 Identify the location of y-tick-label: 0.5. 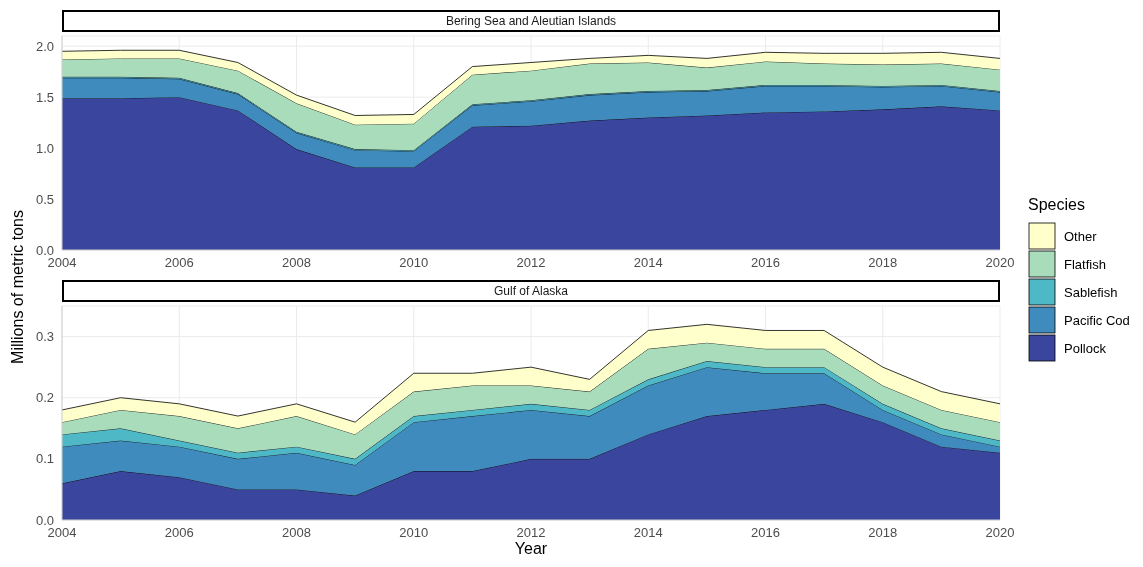
(44, 199).